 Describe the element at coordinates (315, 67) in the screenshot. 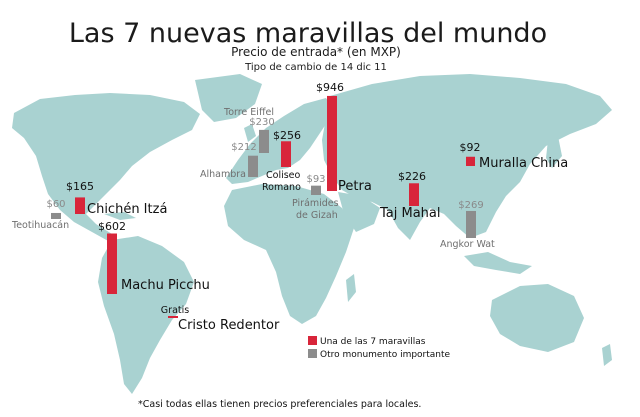

I see `exchange-rate-note: Tipo de cambio de 14 dic 11` at that location.